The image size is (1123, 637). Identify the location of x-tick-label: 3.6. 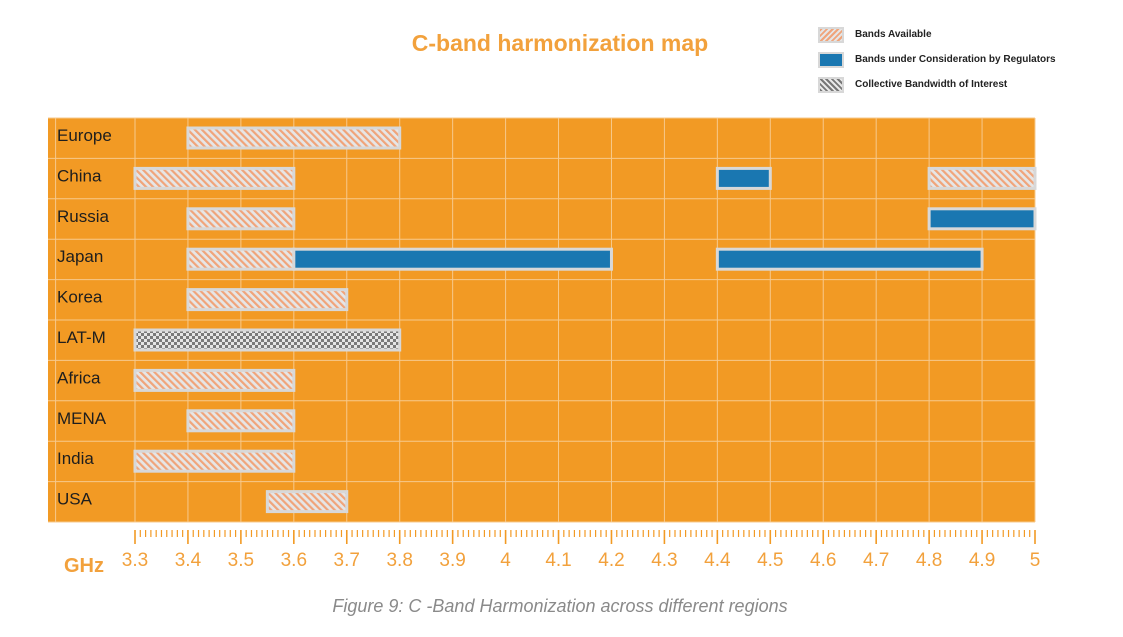
(294, 560).